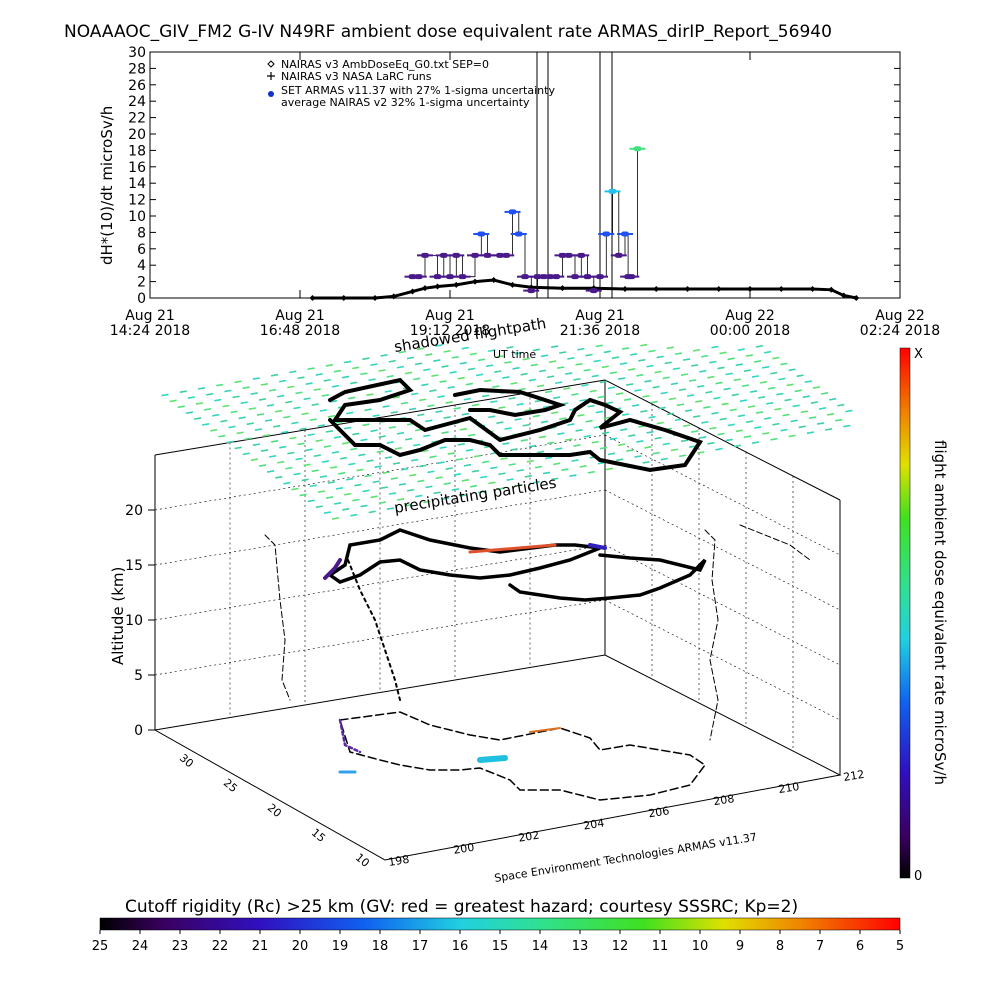 This screenshot has width=1000, height=1000. I want to click on cutoff-tick-label: 18, so click(380, 946).